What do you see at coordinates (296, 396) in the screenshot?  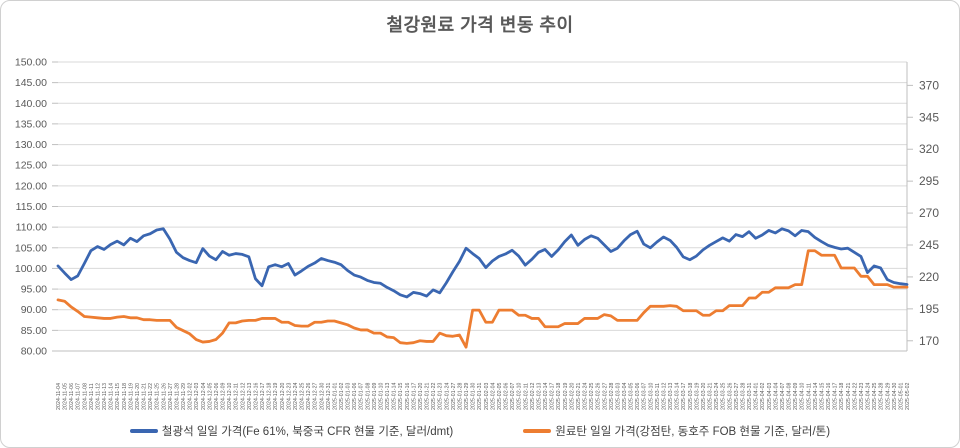 I see `x-axis-date-label: 2024-12-24` at bounding box center [296, 396].